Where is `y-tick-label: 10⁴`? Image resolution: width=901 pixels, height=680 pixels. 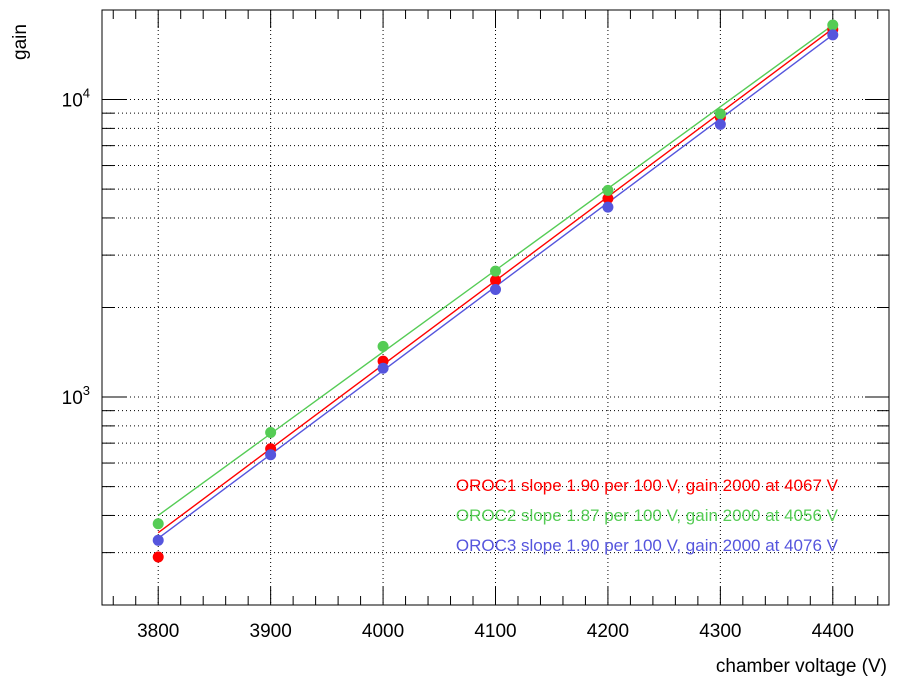 y-tick-label: 10⁴ is located at coordinates (76, 99).